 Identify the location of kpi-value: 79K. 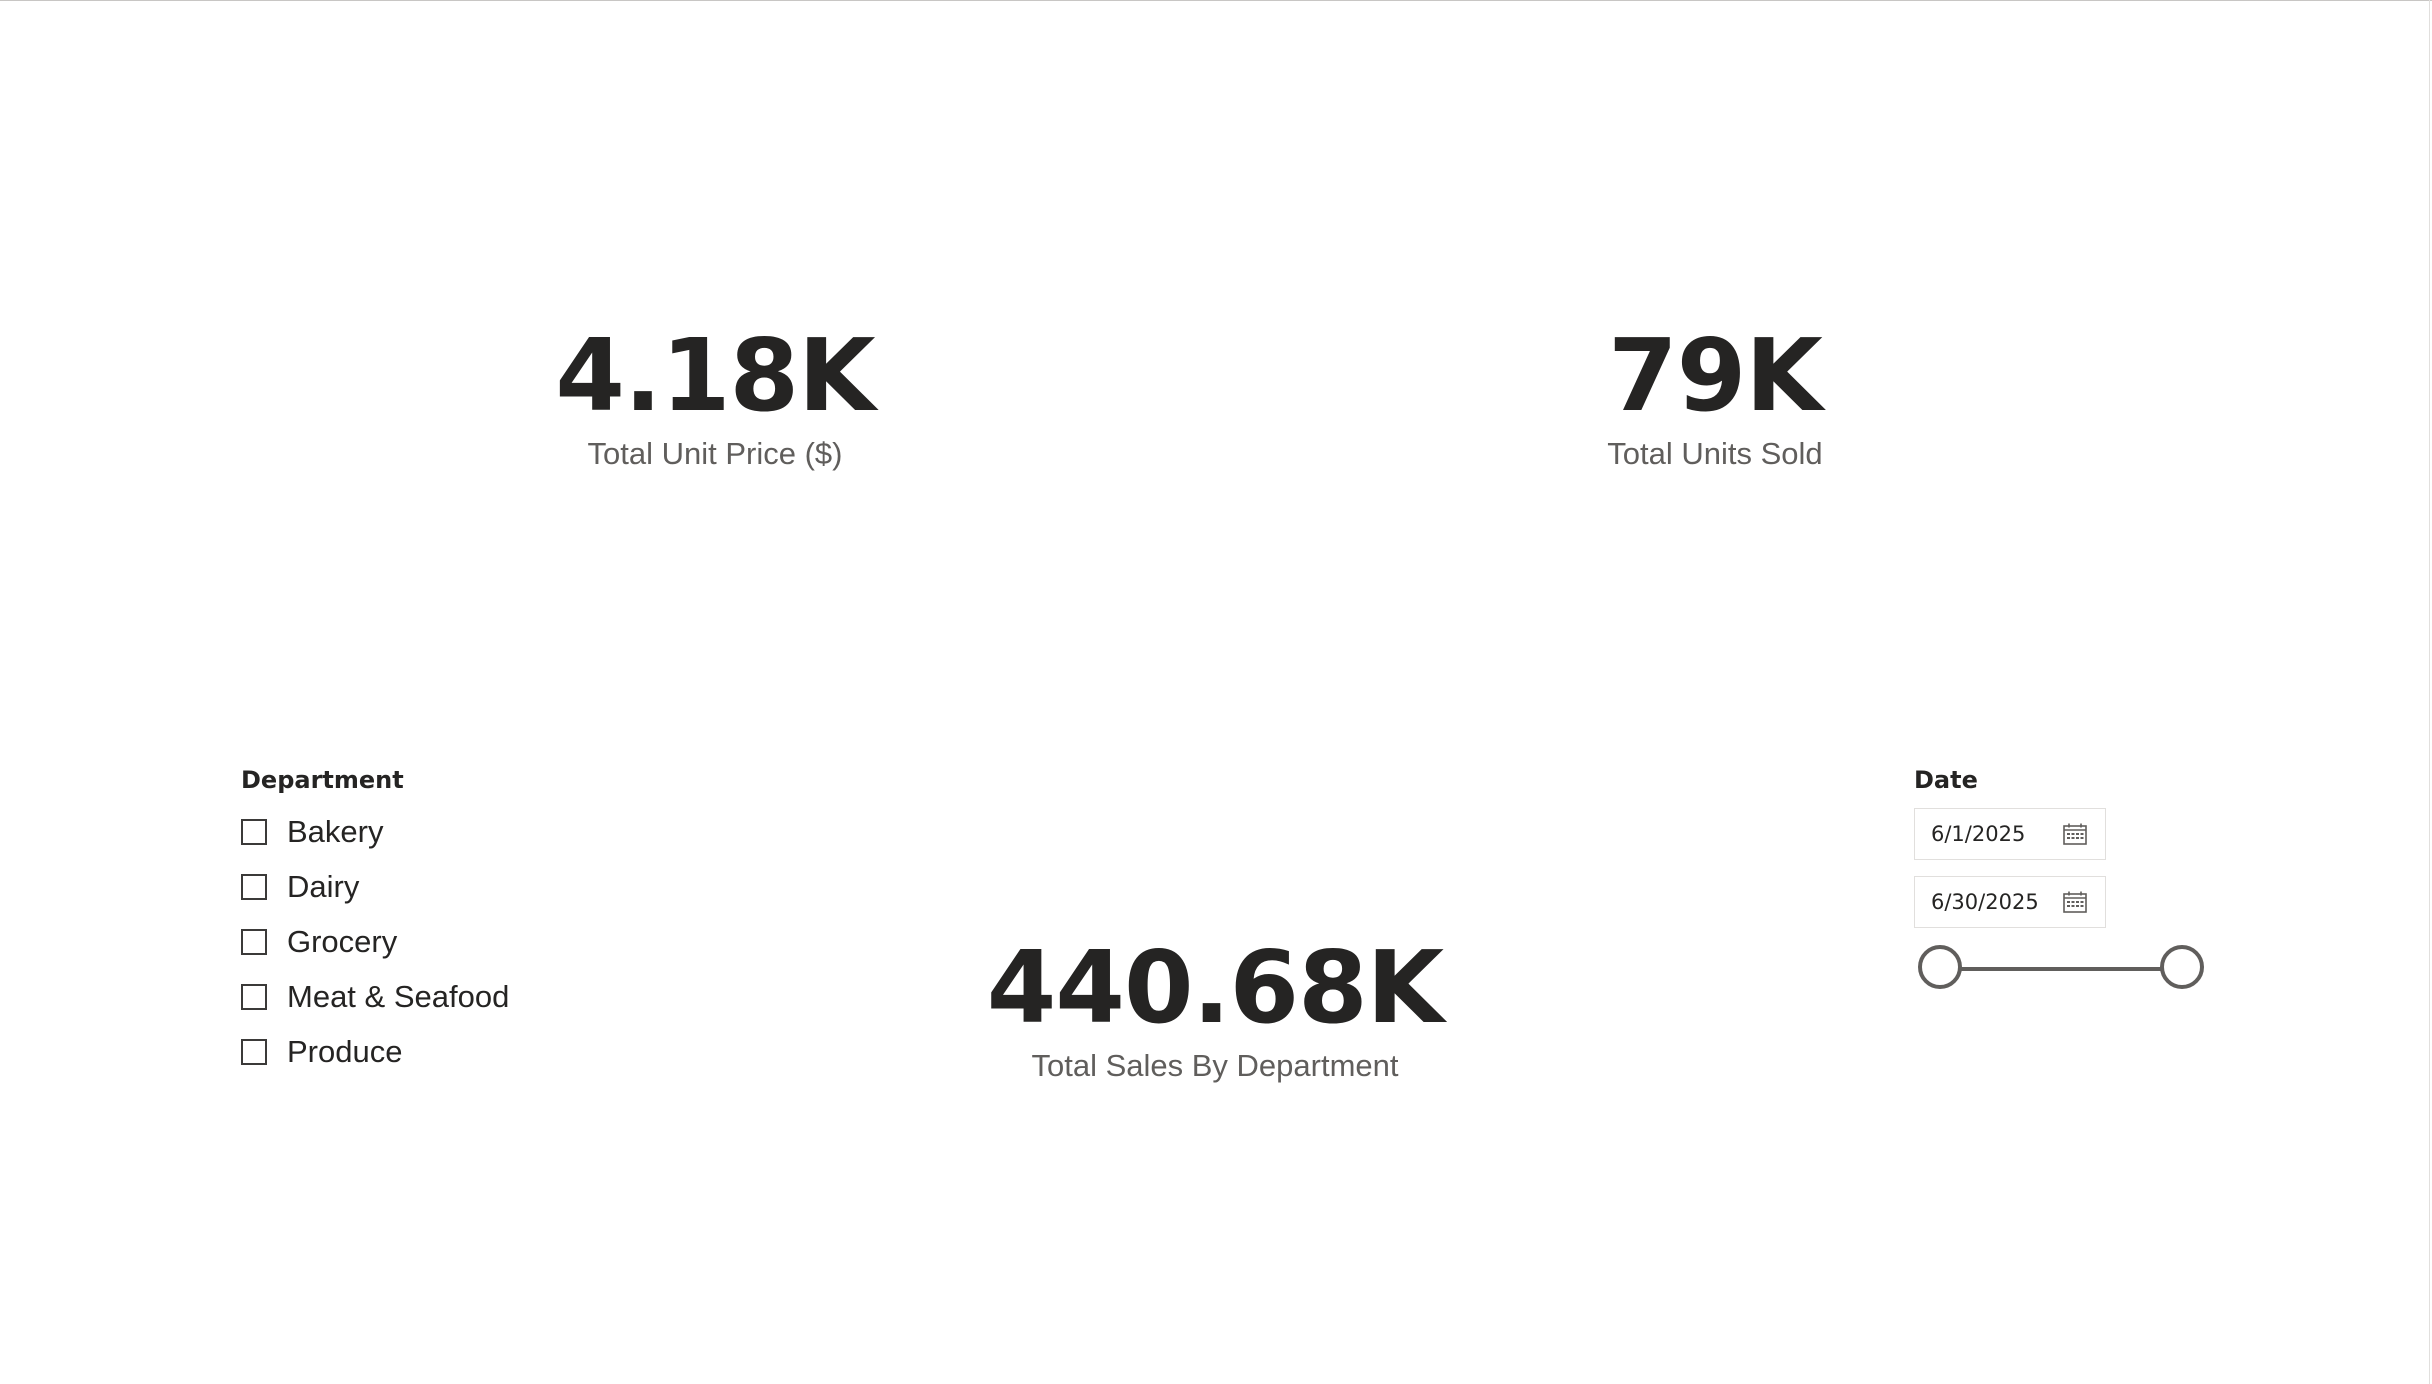
(1715, 375).